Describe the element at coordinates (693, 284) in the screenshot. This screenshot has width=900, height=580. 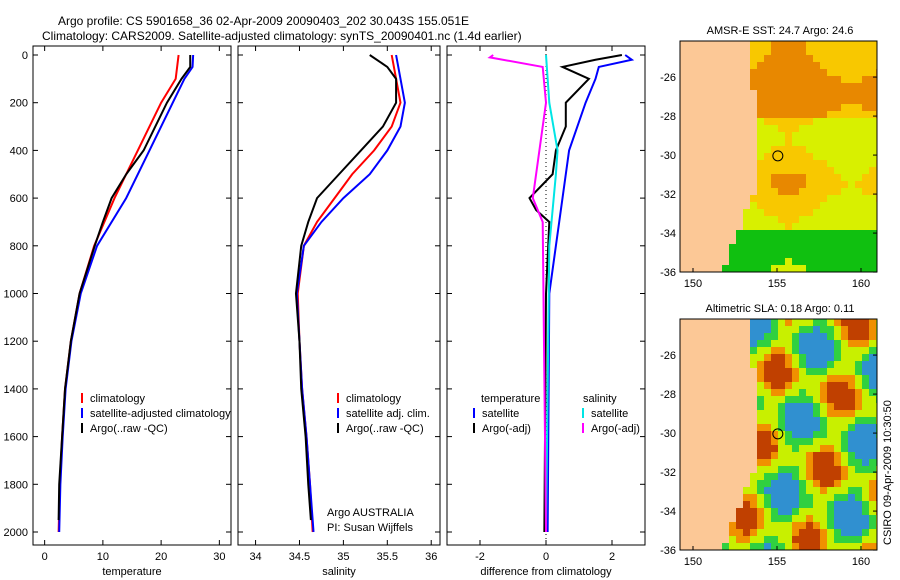
I see `map-x-tick-label: 150` at that location.